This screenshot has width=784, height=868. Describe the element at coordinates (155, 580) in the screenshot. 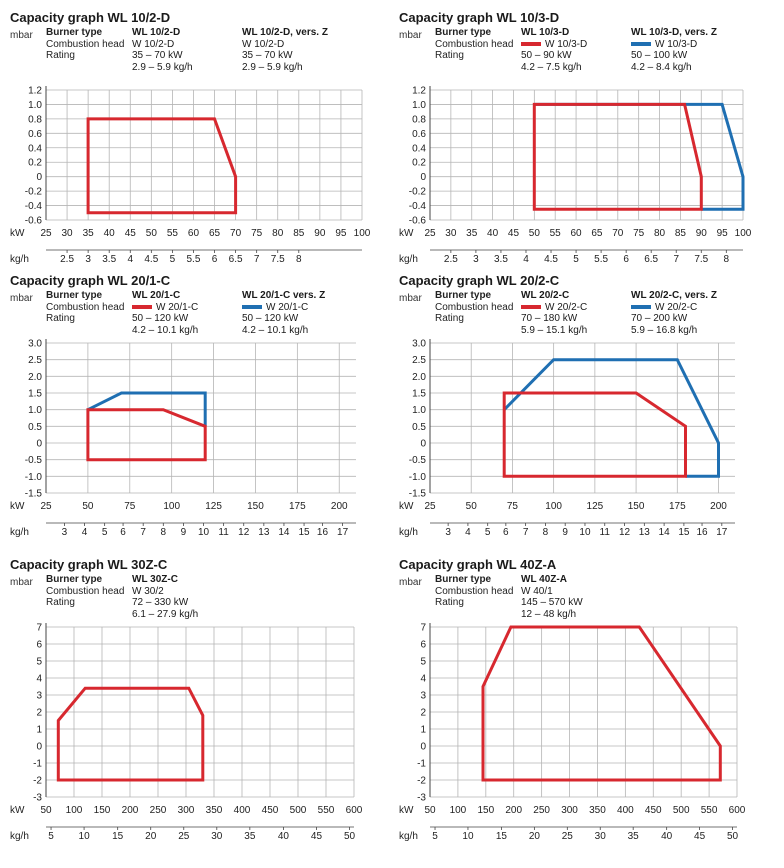

I see `burner-type-value: WL 30Z-C` at that location.